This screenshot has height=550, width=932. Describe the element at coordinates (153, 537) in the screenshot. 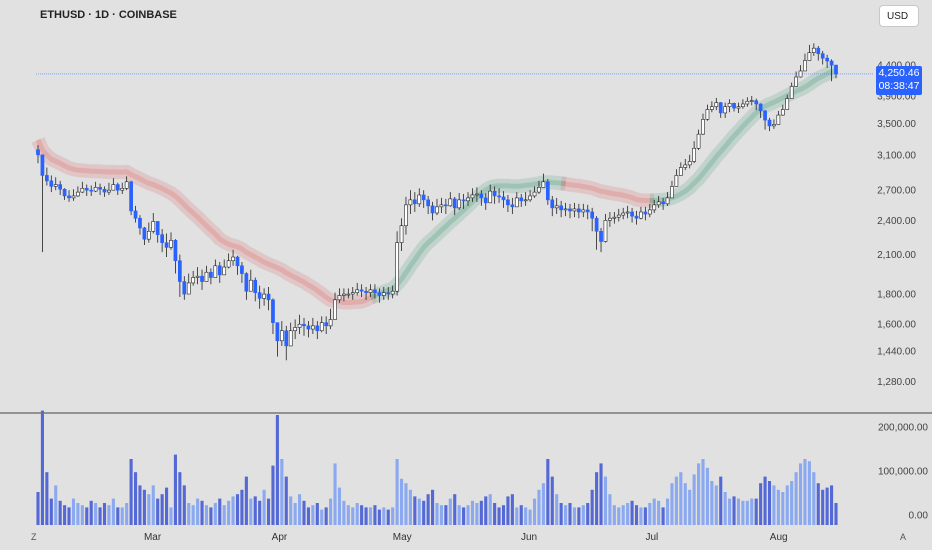

I see `time-tick-label: Mar` at that location.